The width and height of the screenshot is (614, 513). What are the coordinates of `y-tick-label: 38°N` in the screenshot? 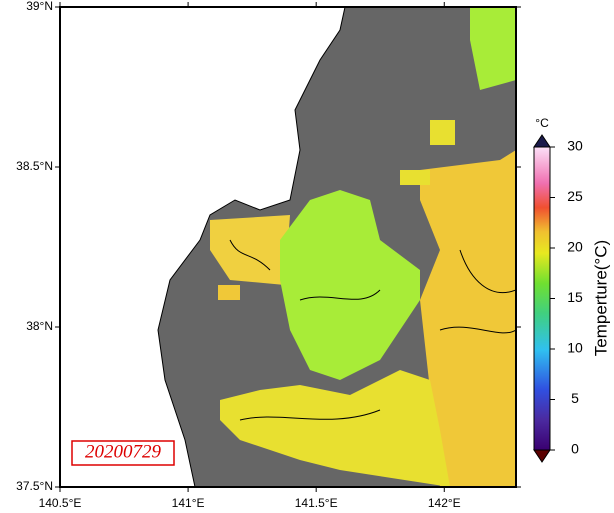 It's located at (39, 326).